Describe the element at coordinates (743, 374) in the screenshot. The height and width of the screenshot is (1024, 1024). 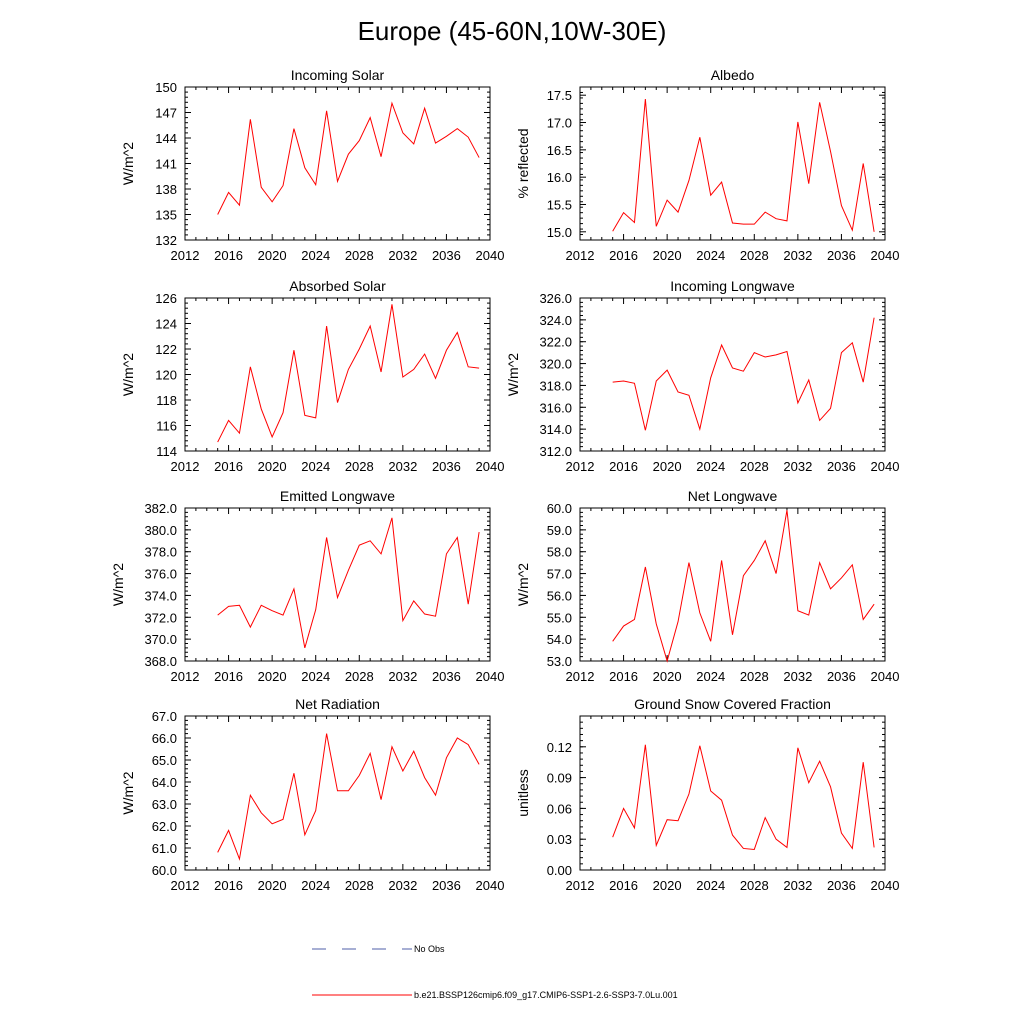
I see `series-line-incoming-longwave` at that location.